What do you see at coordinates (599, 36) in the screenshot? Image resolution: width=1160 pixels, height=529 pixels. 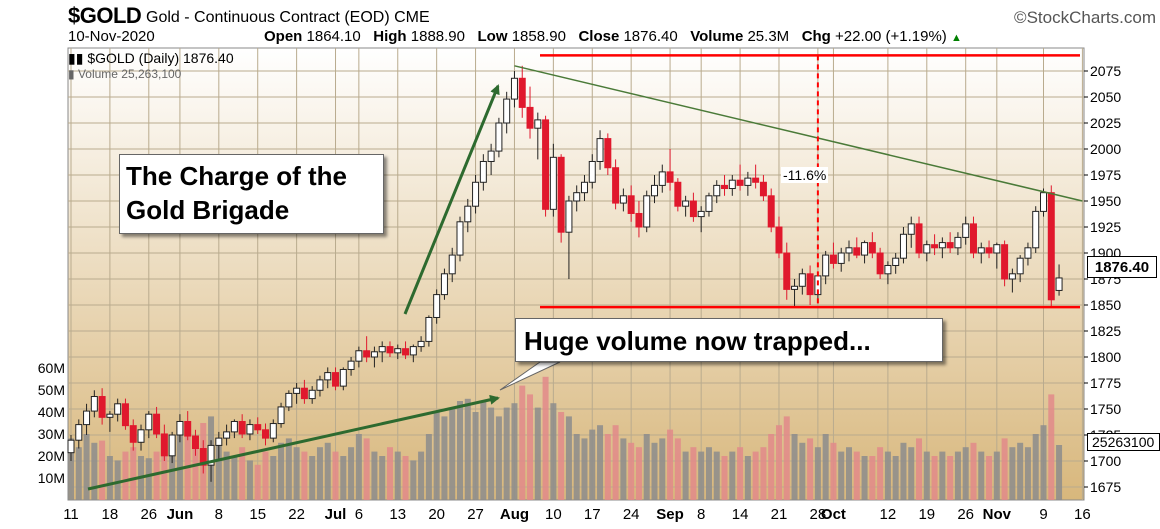 I see `close-label: Close` at bounding box center [599, 36].